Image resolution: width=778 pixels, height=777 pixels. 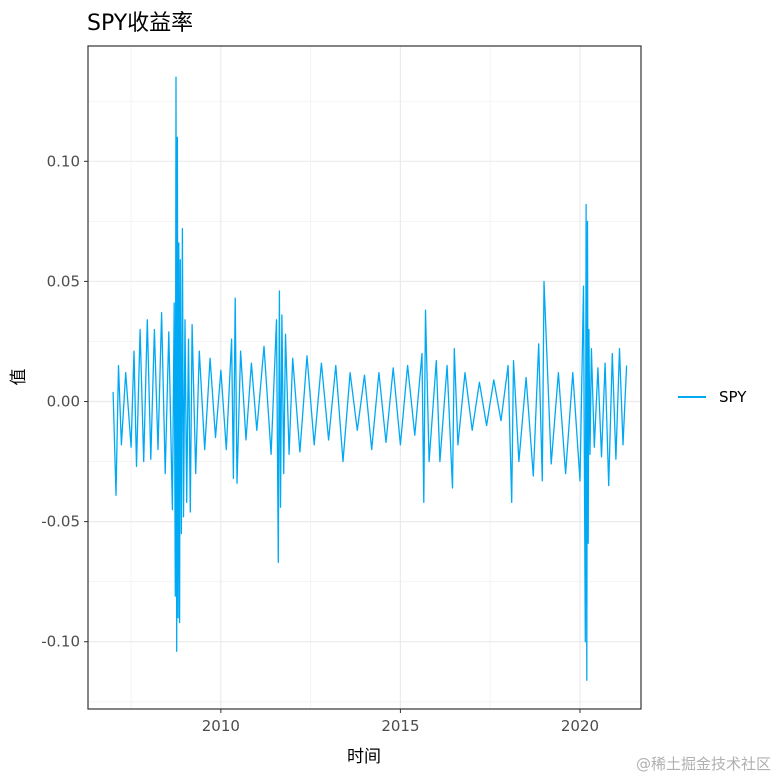 What do you see at coordinates (19, 377) in the screenshot?
I see `y-axis-title: 值` at bounding box center [19, 377].